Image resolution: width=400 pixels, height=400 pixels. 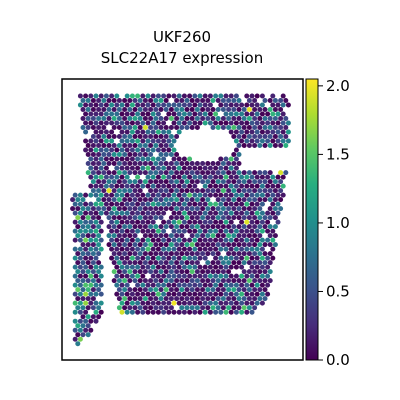 What do you see at coordinates (182, 58) in the screenshot?
I see `chart-subtitle: SLC22A17 expression` at bounding box center [182, 58].